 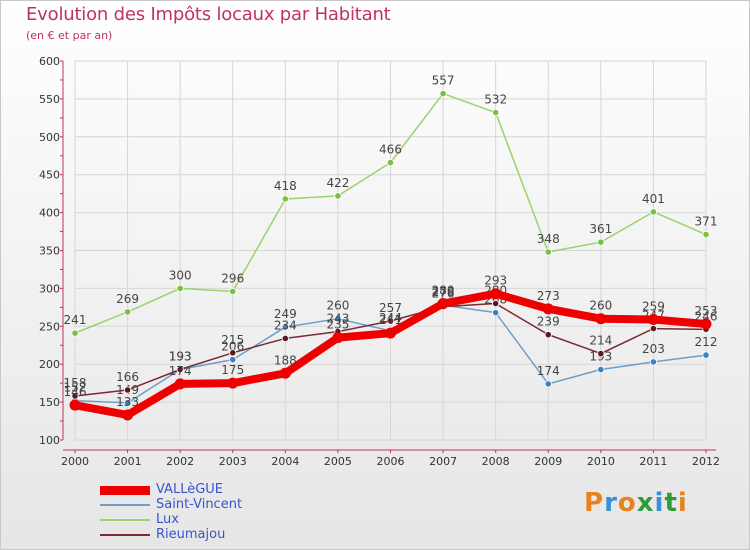 I want to click on data-label: 273, so click(x=548, y=296).